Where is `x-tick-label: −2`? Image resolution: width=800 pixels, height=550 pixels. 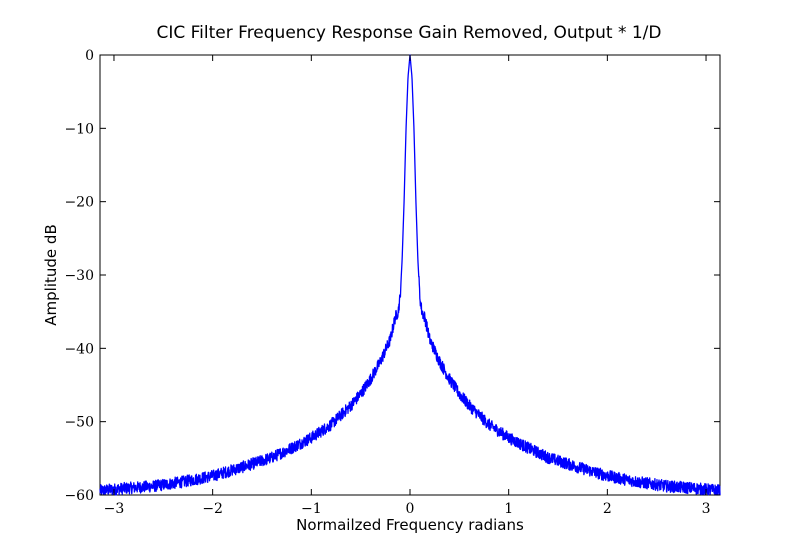 x-tick-label: −2 is located at coordinates (212, 509).